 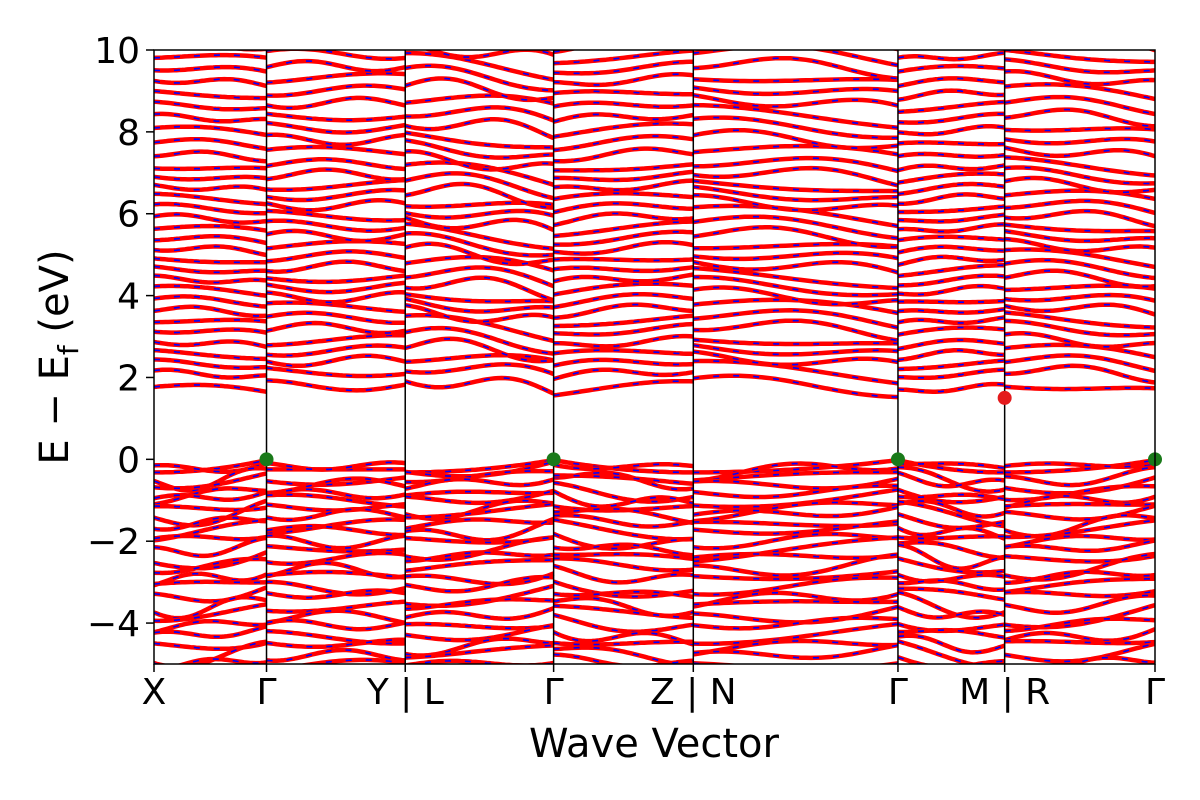 I want to click on y-tick-label: 4, so click(x=128, y=297).